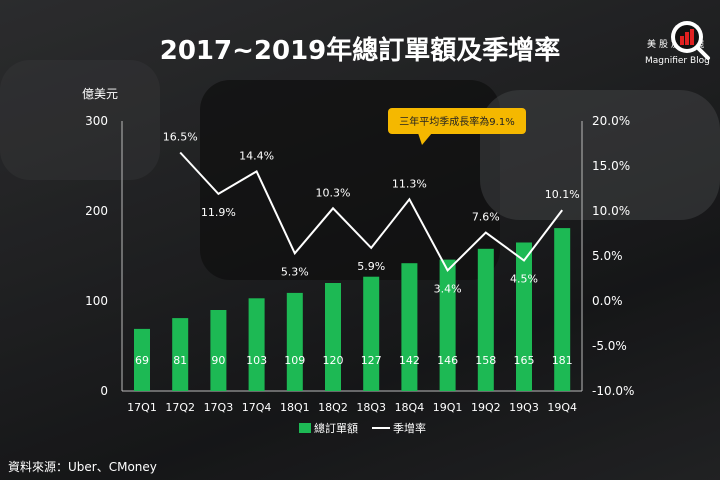 This screenshot has width=720, height=484. What do you see at coordinates (257, 407) in the screenshot?
I see `x-tick-label: 17Q4` at bounding box center [257, 407].